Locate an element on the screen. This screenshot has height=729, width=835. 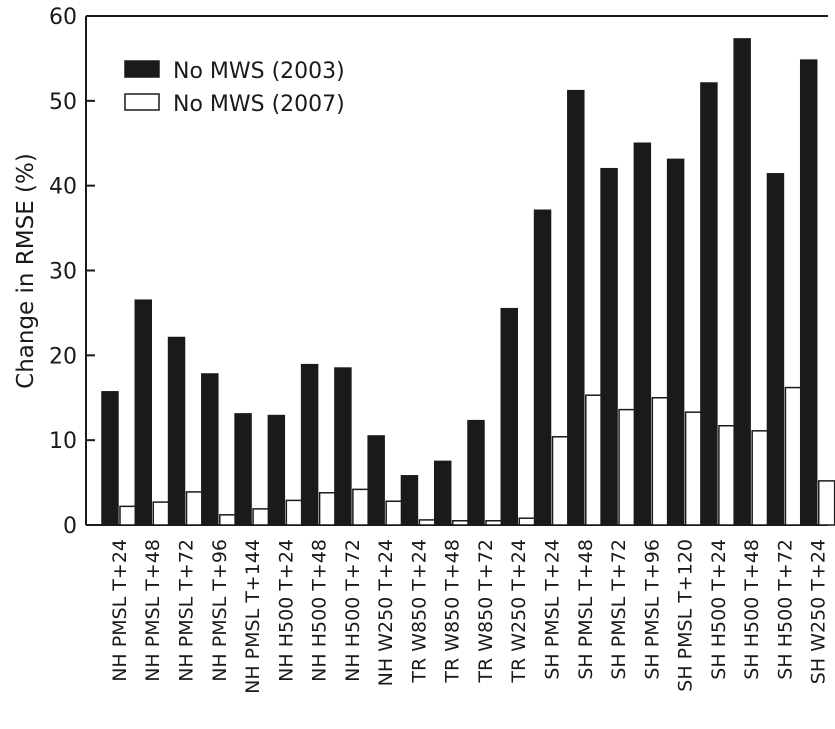
x-tick-label: NH PMSL T+72 is located at coordinates (187, 610).